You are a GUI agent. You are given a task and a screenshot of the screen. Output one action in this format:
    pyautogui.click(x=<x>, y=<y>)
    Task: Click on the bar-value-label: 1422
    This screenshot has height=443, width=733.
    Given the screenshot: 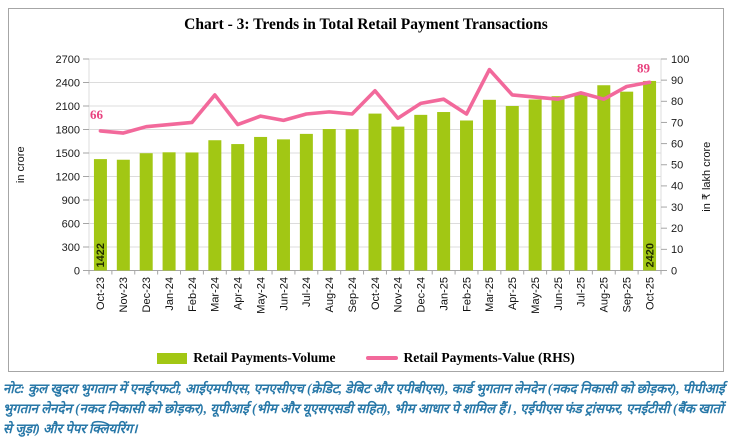 What is the action you would take?
    pyautogui.click(x=101, y=255)
    